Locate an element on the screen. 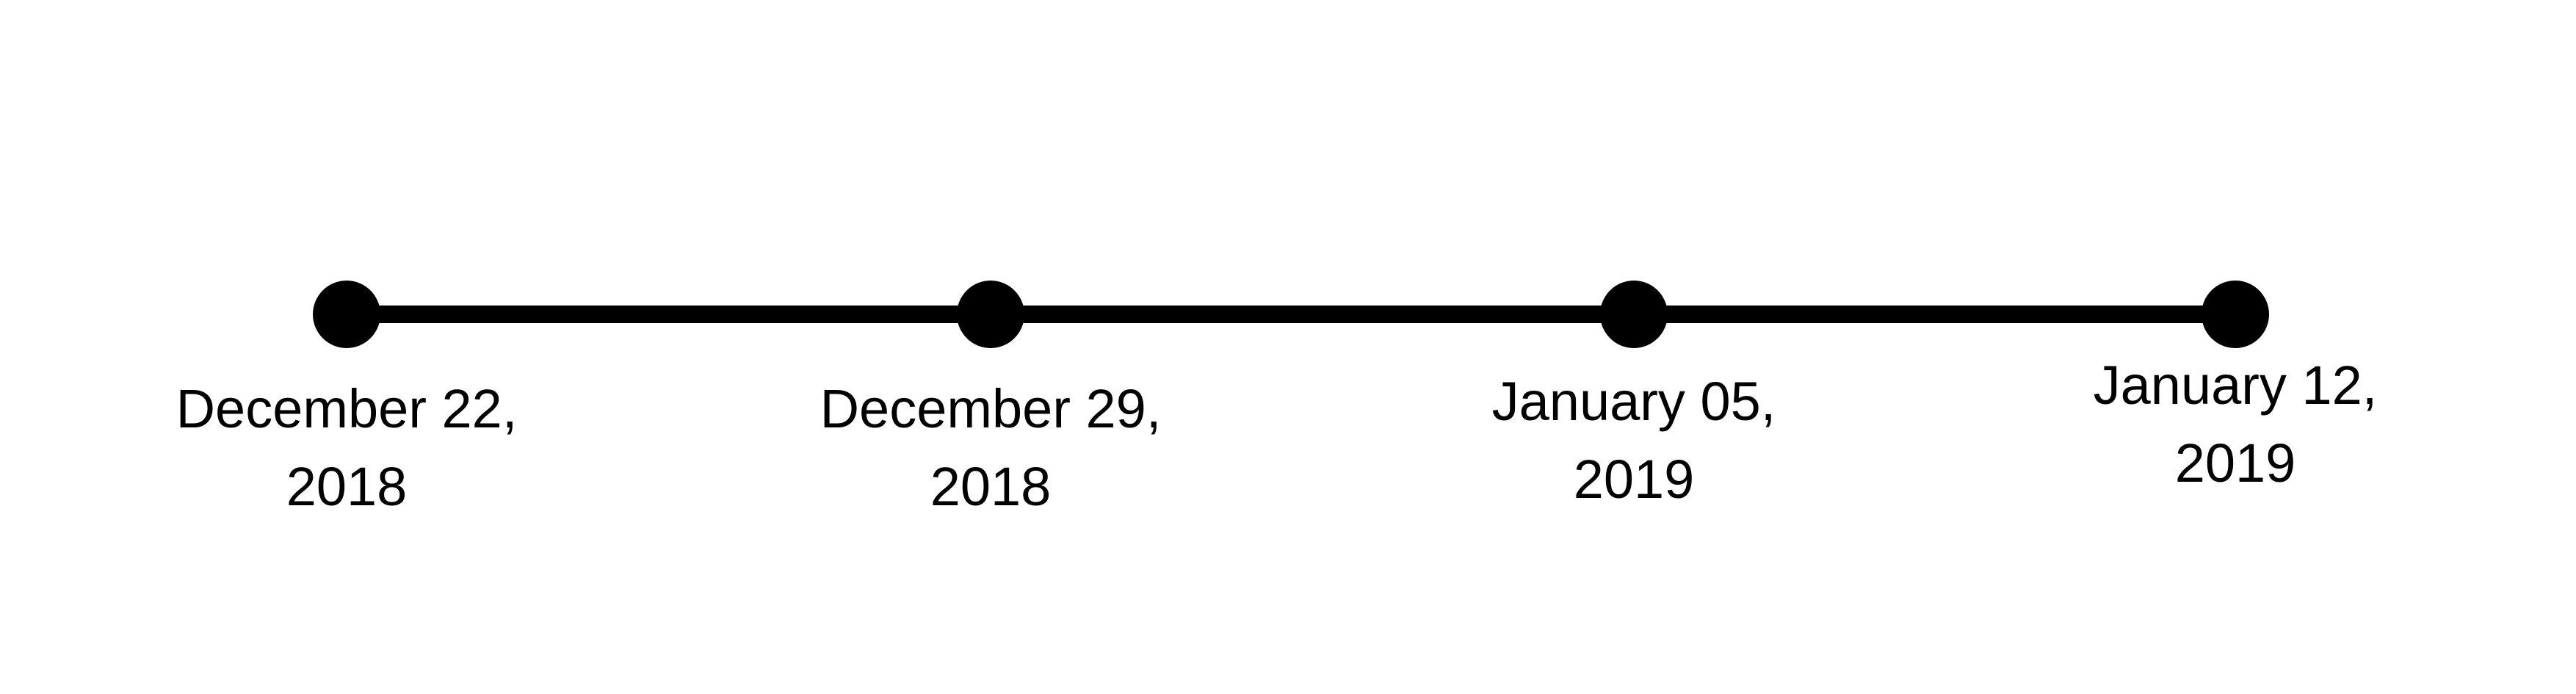  milestone-date-line: December 22, is located at coordinates (347, 408).